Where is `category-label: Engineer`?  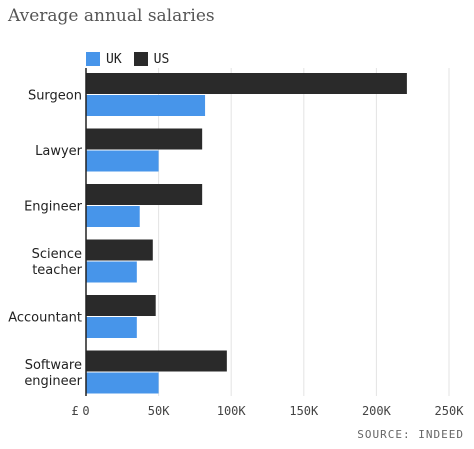
category-label: Engineer is located at coordinates (53, 207).